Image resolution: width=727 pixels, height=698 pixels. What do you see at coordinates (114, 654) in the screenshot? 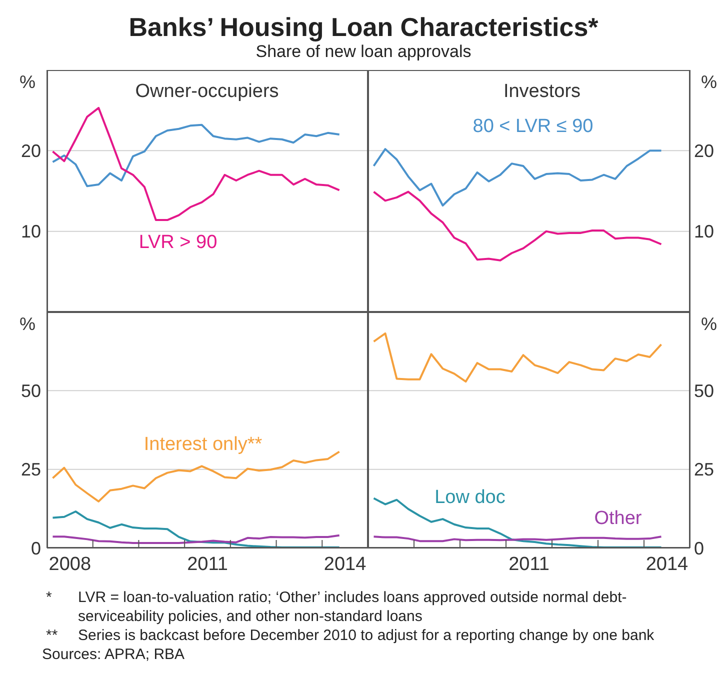
I see `source-note: Sources: APRA; RBA` at bounding box center [114, 654].